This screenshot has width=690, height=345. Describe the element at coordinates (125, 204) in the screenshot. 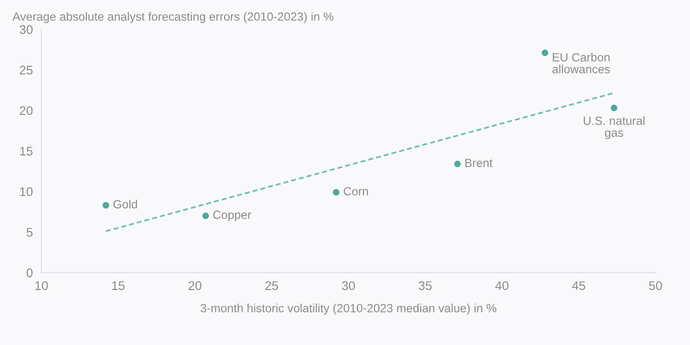

I see `annotation: Gold` at that location.